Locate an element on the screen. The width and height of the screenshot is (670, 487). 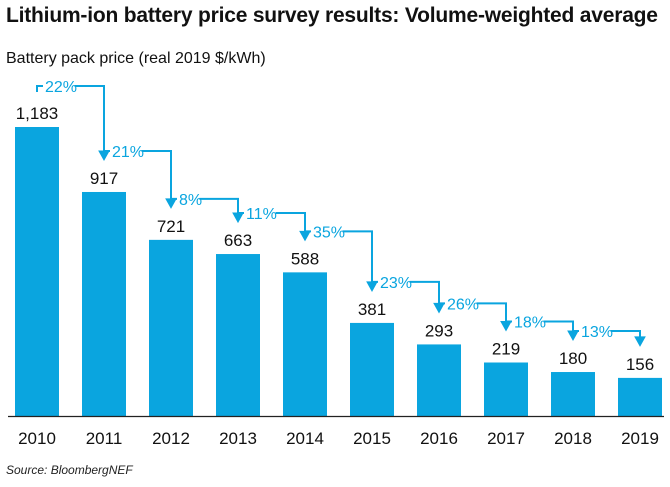
bar-2010 is located at coordinates (37, 271).